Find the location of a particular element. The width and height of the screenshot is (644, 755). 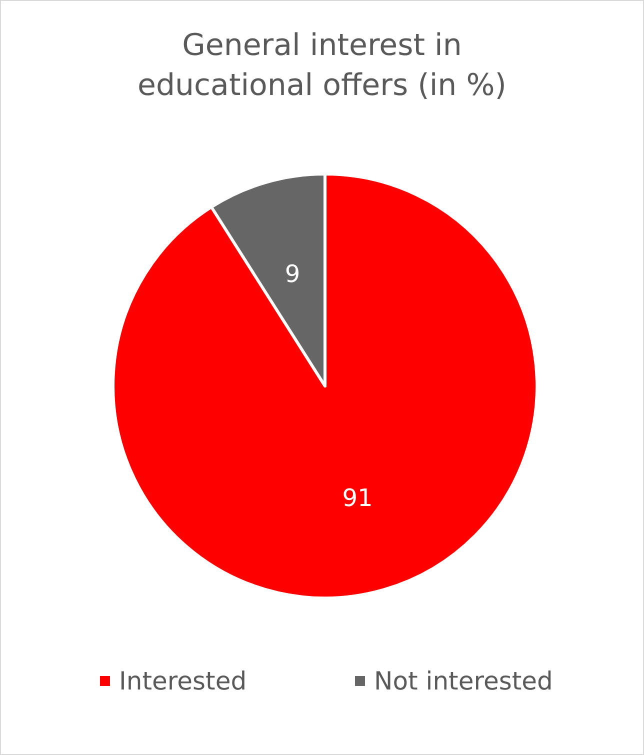

legend-label: Not interested is located at coordinates (463, 681).